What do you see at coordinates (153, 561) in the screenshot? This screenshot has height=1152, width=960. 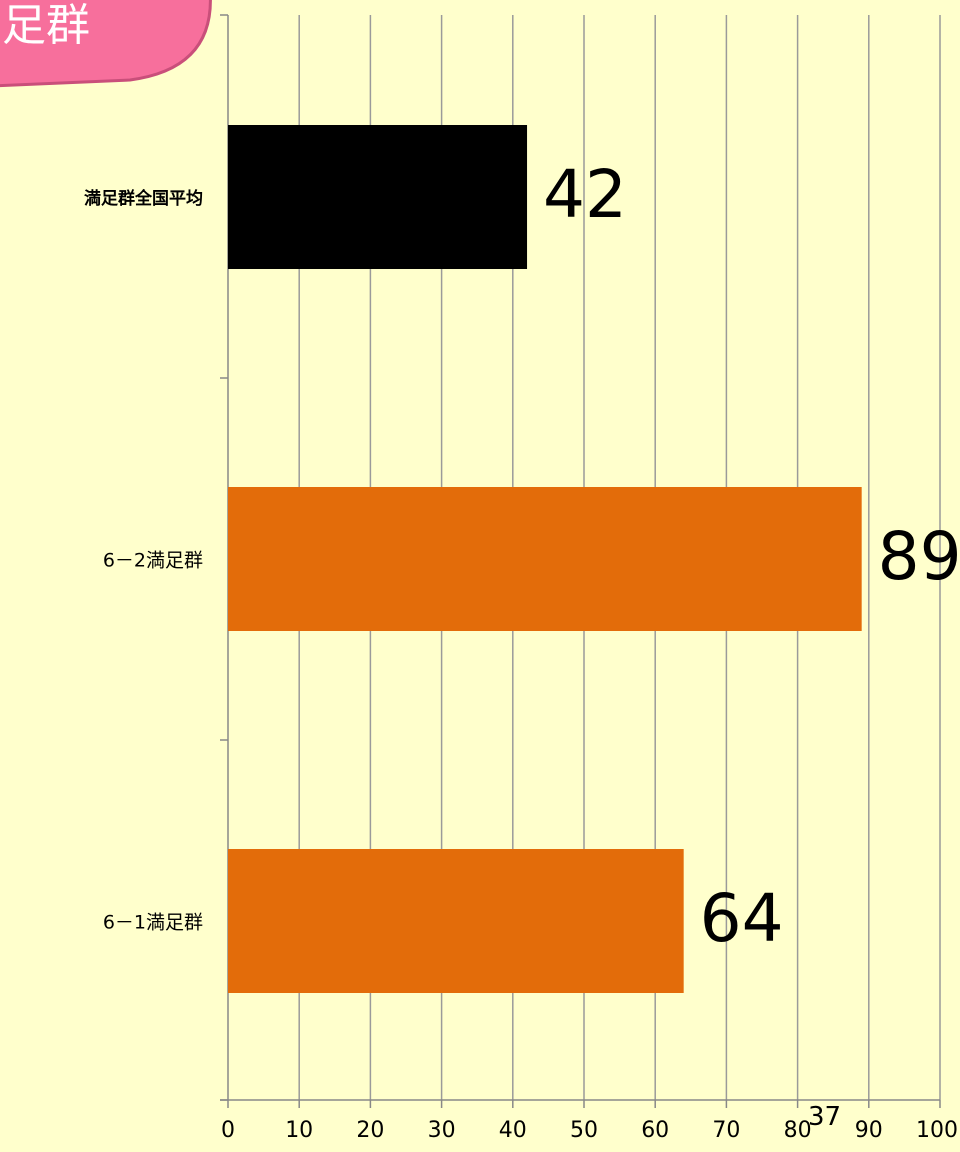 I see `category-label-2: 6－2満足群` at bounding box center [153, 561].